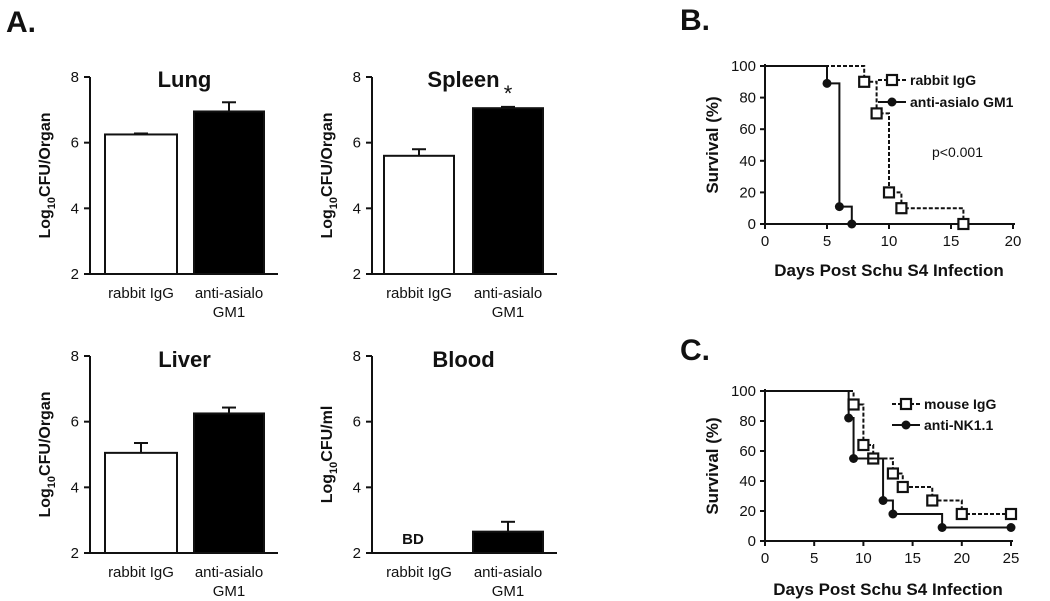 This screenshot has width=1050, height=601. Describe the element at coordinates (960, 404) in the screenshot. I see `legend-label: mouse IgG` at that location.